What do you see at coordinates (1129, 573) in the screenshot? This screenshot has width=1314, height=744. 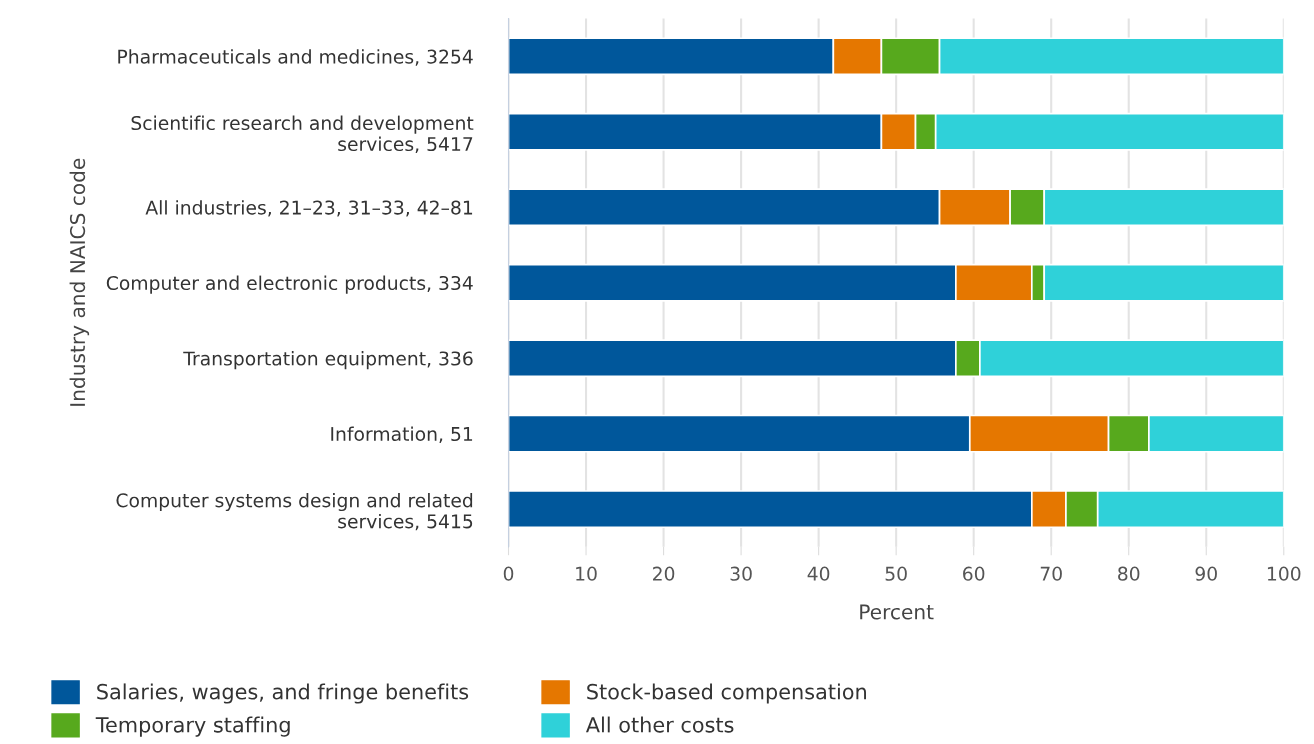 I see `x-tick-label: 80` at bounding box center [1129, 573].